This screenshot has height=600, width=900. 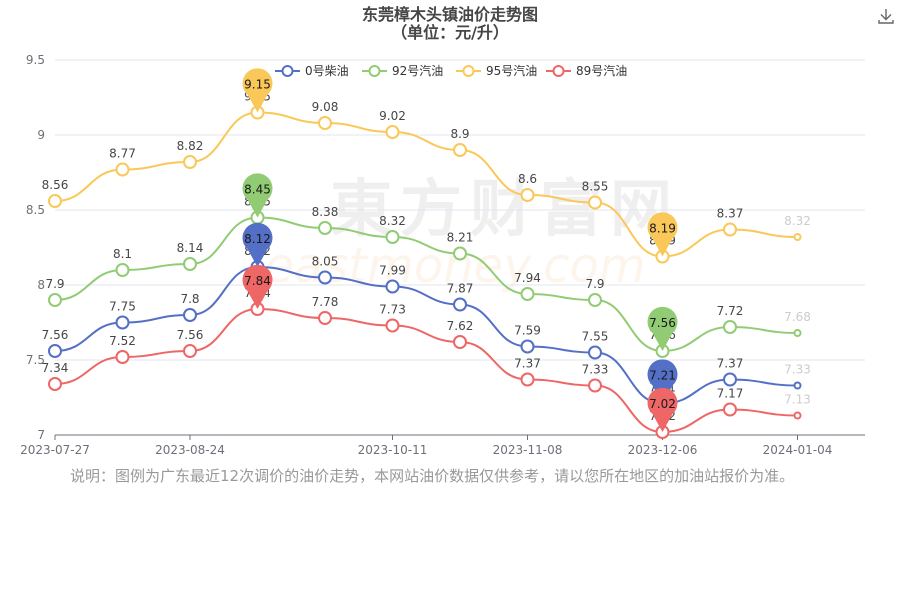 What do you see at coordinates (417, 70) in the screenshot?
I see `legend-label: 92号汽油` at bounding box center [417, 70].